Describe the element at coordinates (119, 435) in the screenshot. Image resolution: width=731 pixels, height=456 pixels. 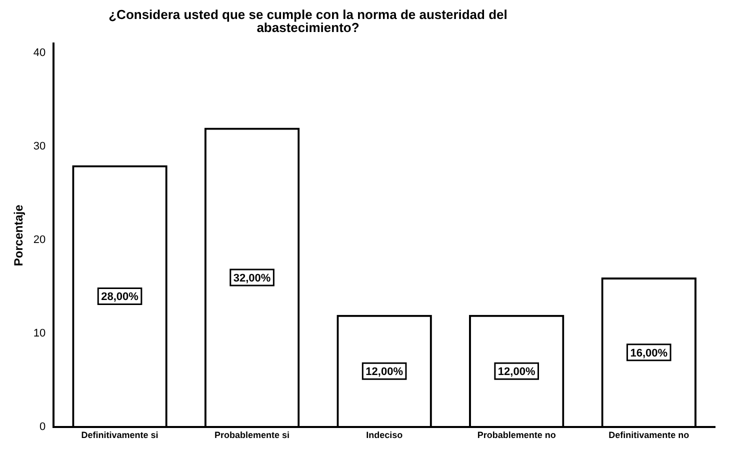
I see `x-tick-label: Definitivamente si` at that location.